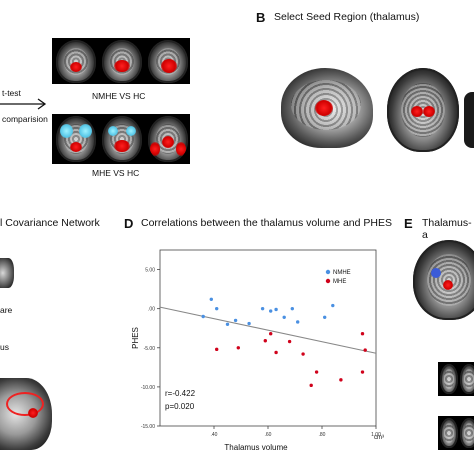 The height and width of the screenshot is (474, 474). I want to click on panel-c-label-us: us, so click(4, 347).